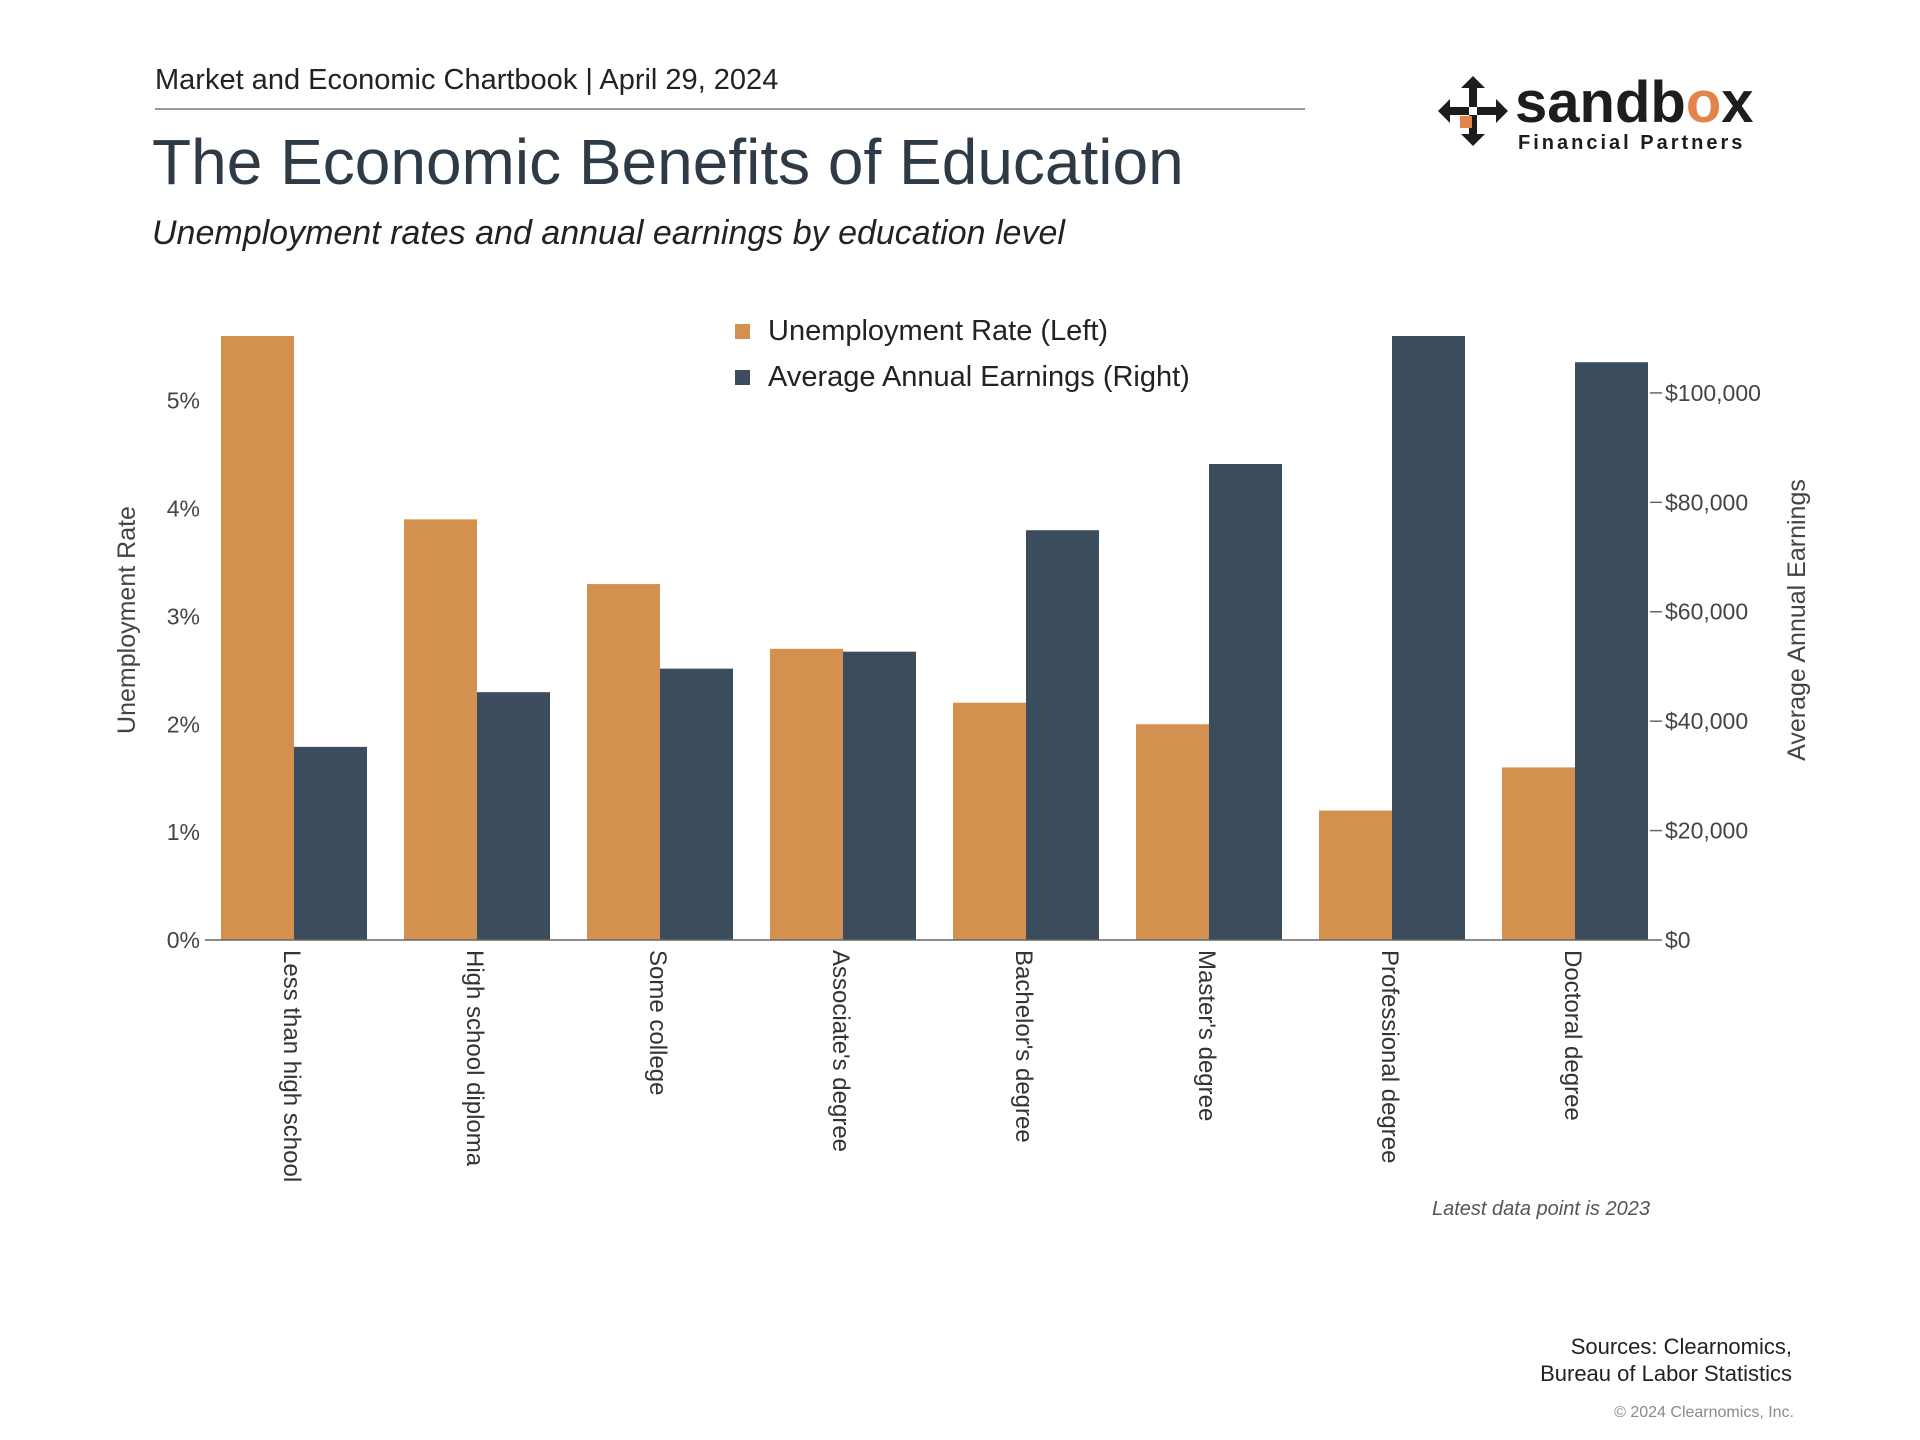 This screenshot has width=1920, height=1440. What do you see at coordinates (183, 509) in the screenshot?
I see `left-tick-label: 4%` at bounding box center [183, 509].